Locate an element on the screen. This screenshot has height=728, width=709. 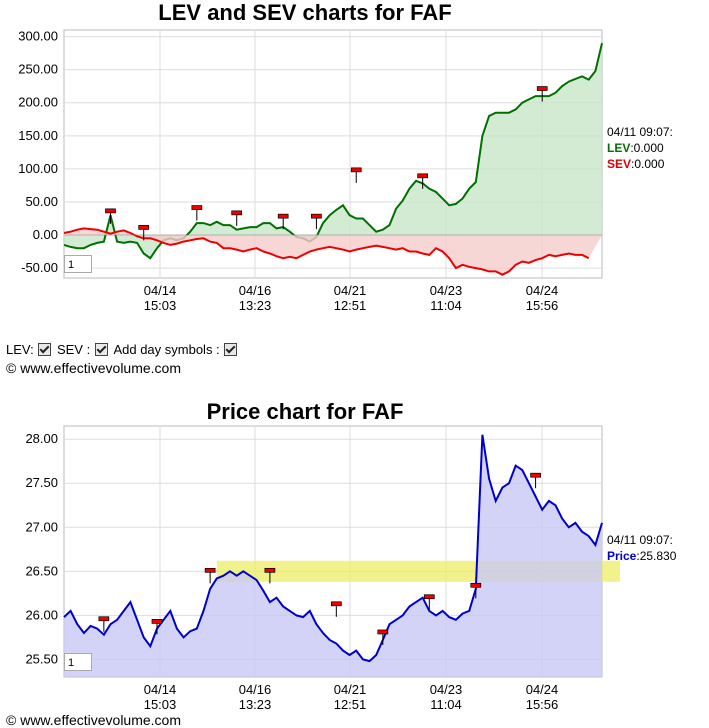
lev-readout-value: :0.000 is located at coordinates (647, 148).